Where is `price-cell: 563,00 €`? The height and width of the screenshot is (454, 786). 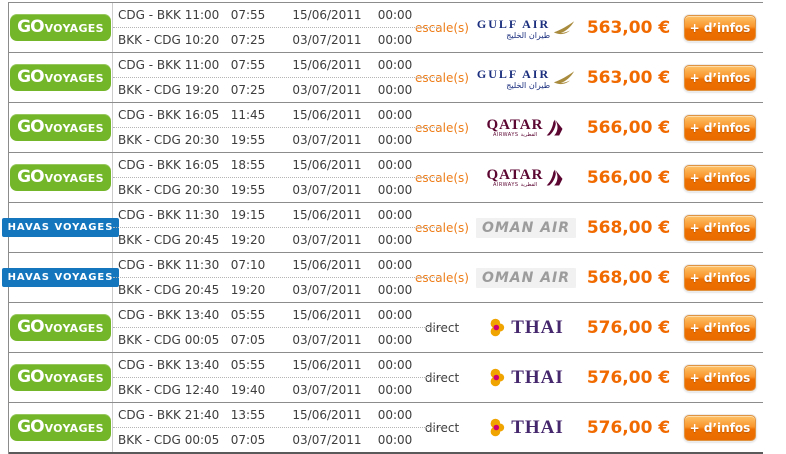 price-cell: 563,00 € is located at coordinates (628, 27).